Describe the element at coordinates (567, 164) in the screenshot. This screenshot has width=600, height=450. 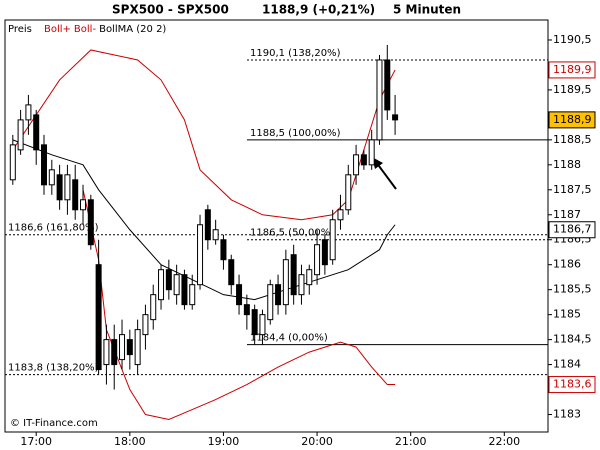
I see `y-tick-label: 1188` at that location.